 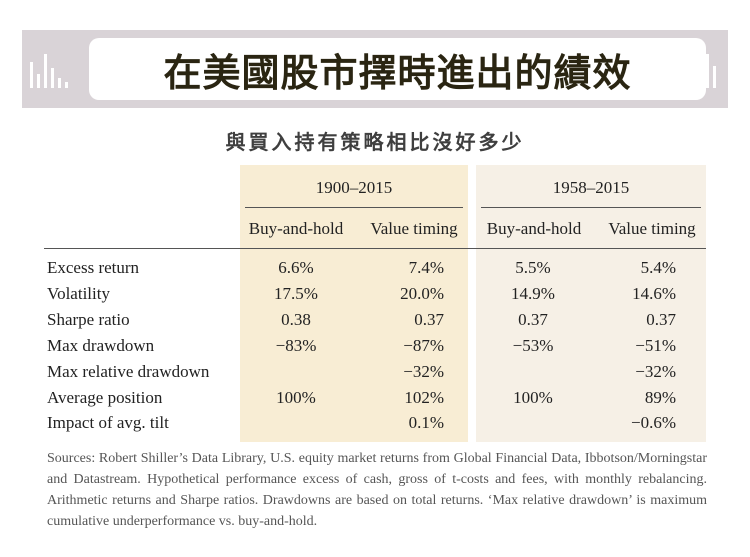 I want to click on table-cell: −83%, so click(x=296, y=345).